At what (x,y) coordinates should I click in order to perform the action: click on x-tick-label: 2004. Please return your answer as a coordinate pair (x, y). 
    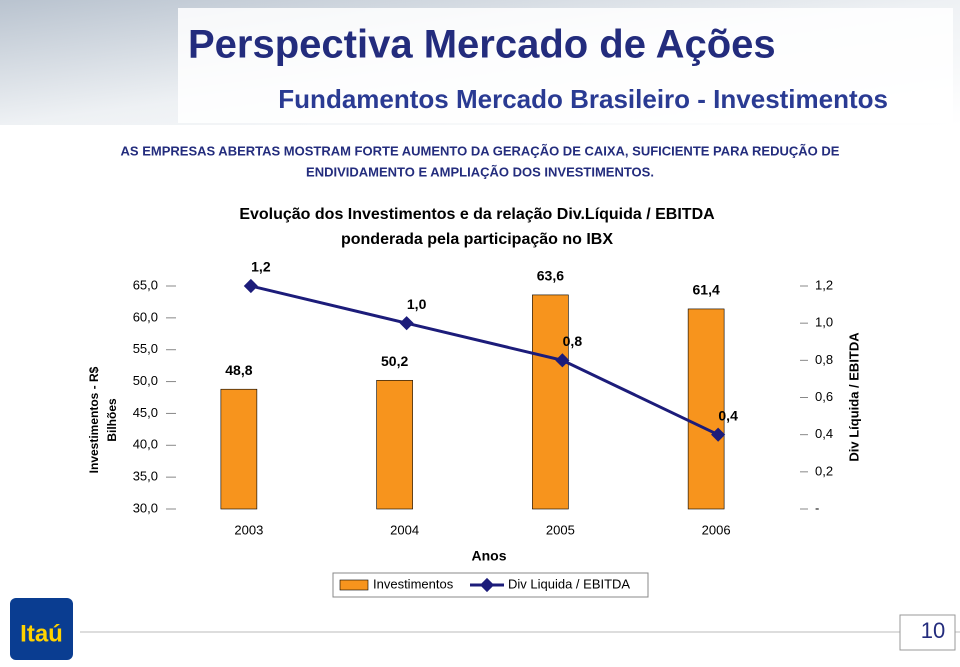
    Looking at the image, I should click on (404, 529).